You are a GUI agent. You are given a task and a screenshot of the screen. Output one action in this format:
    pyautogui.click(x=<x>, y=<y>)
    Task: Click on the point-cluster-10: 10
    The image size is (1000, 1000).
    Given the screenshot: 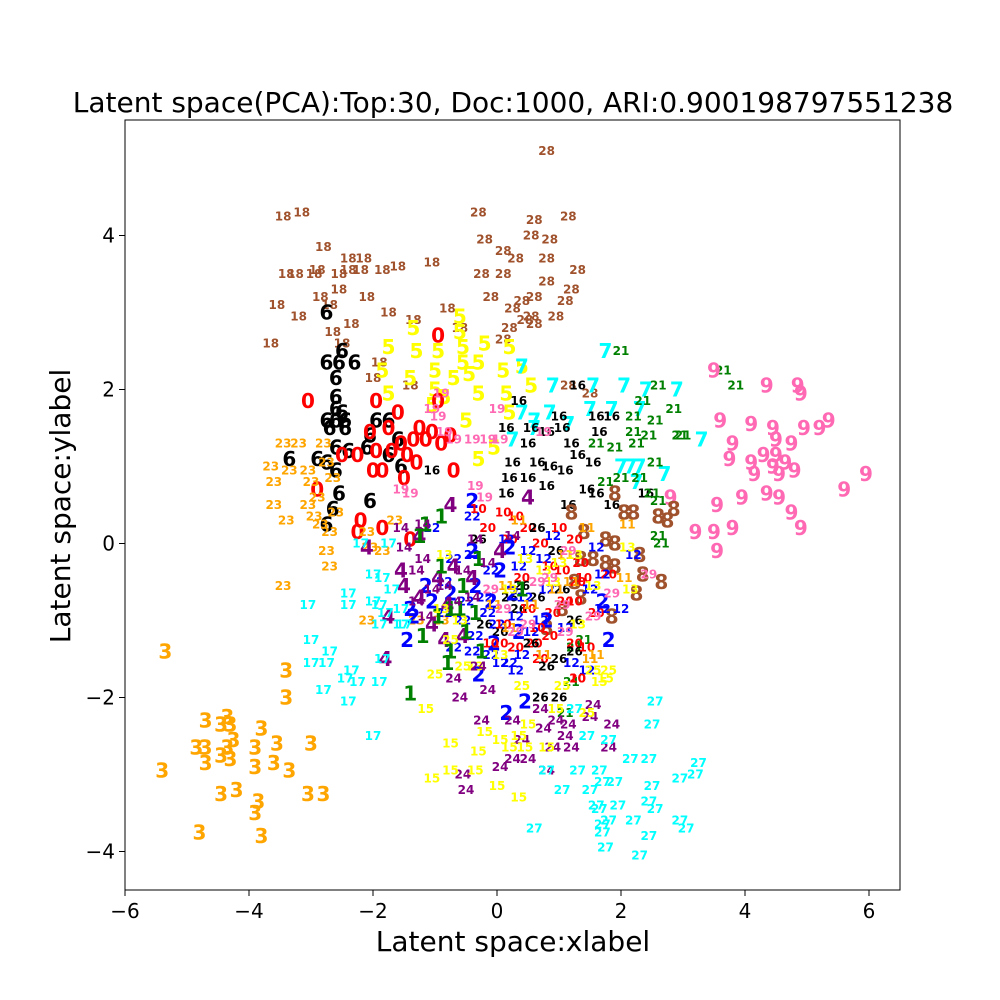 What is the action you would take?
    pyautogui.click(x=503, y=513)
    